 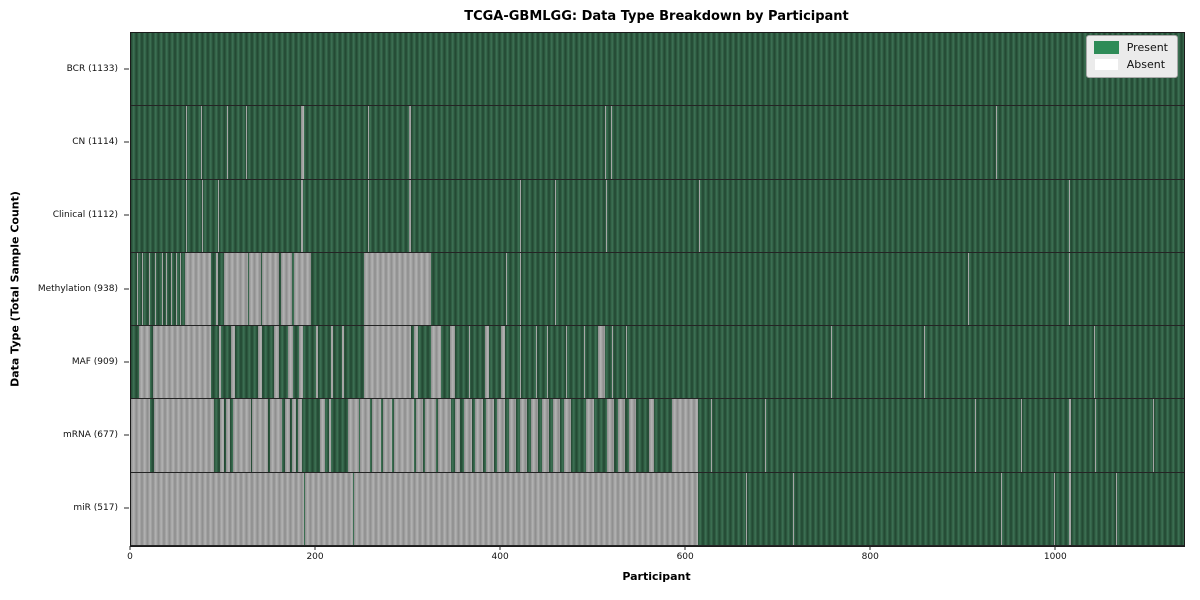 I want to click on x-tick-label: 200, so click(x=315, y=557).